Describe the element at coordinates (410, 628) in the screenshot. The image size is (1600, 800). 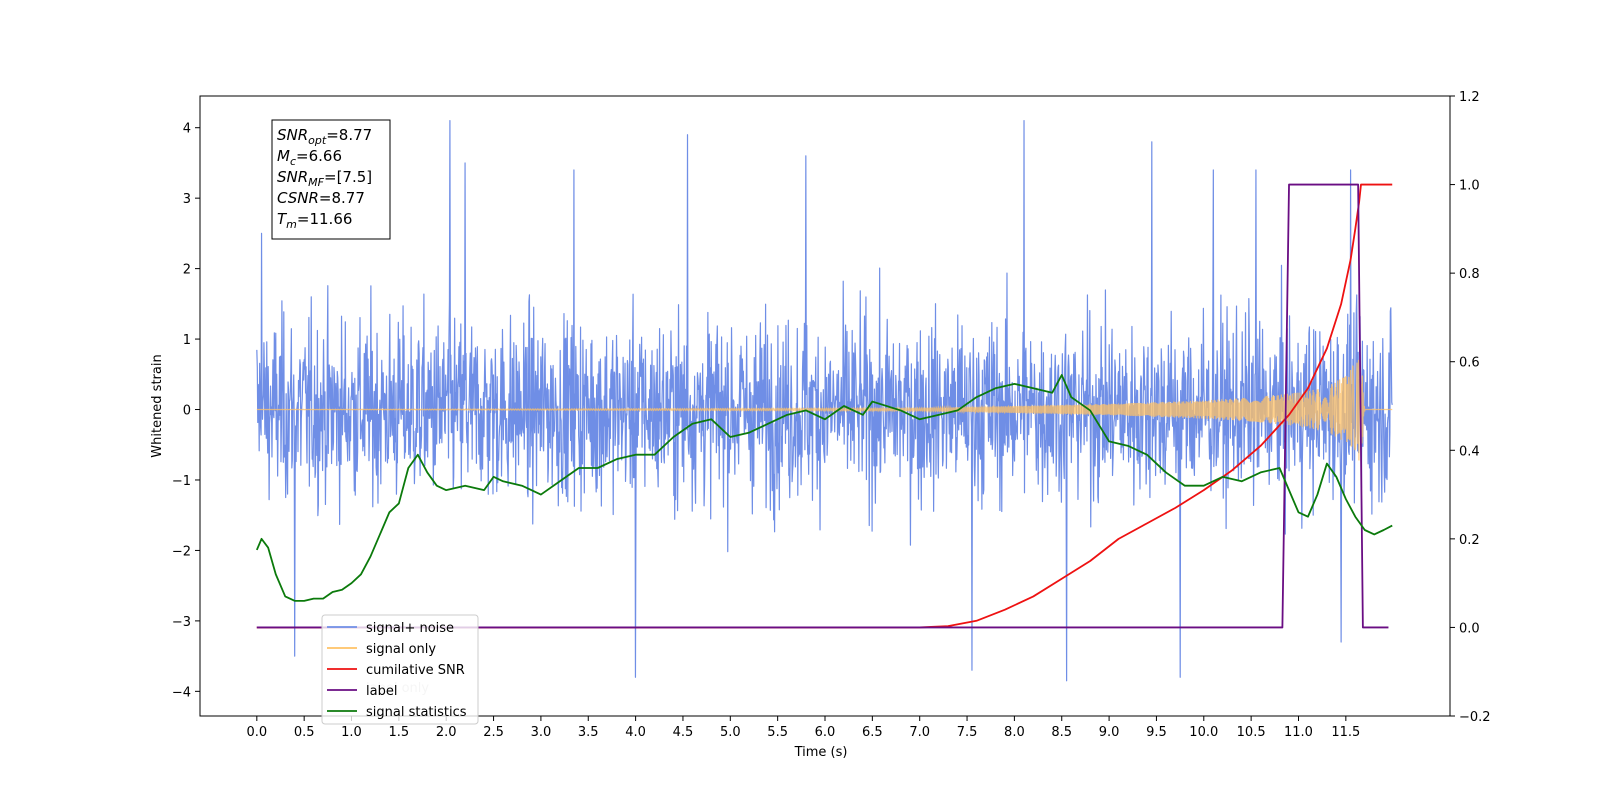
I see `legend-entry-label: signal+ noise` at that location.